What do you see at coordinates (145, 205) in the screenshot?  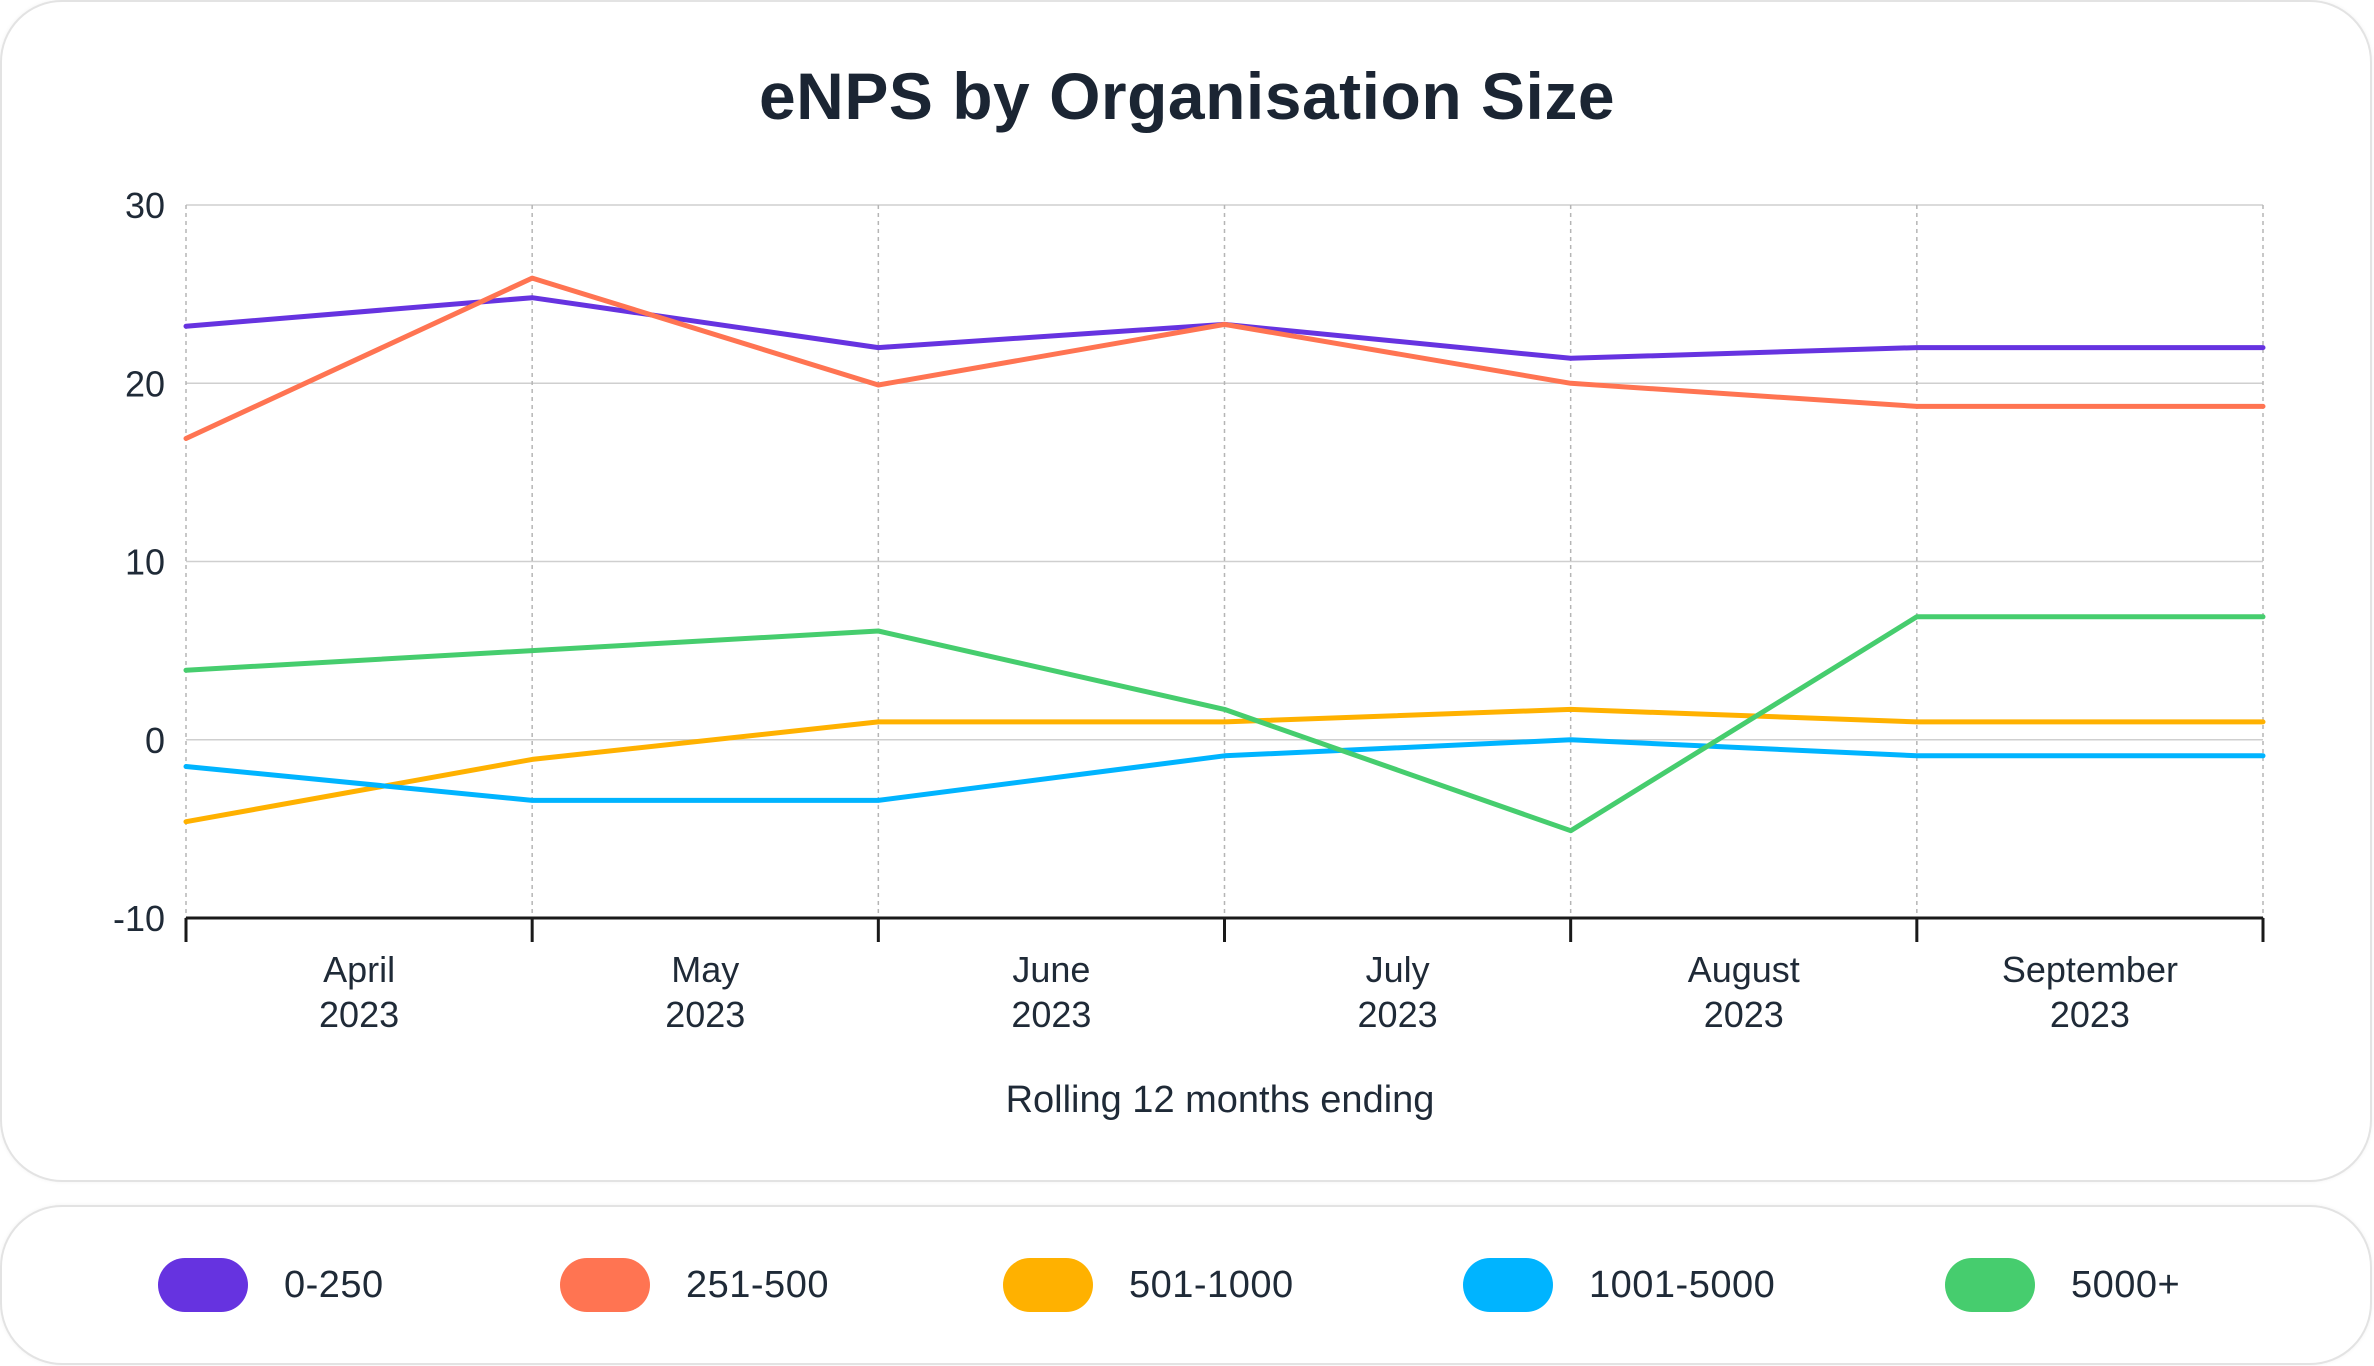 I see `y-tick-label: 30` at bounding box center [145, 205].